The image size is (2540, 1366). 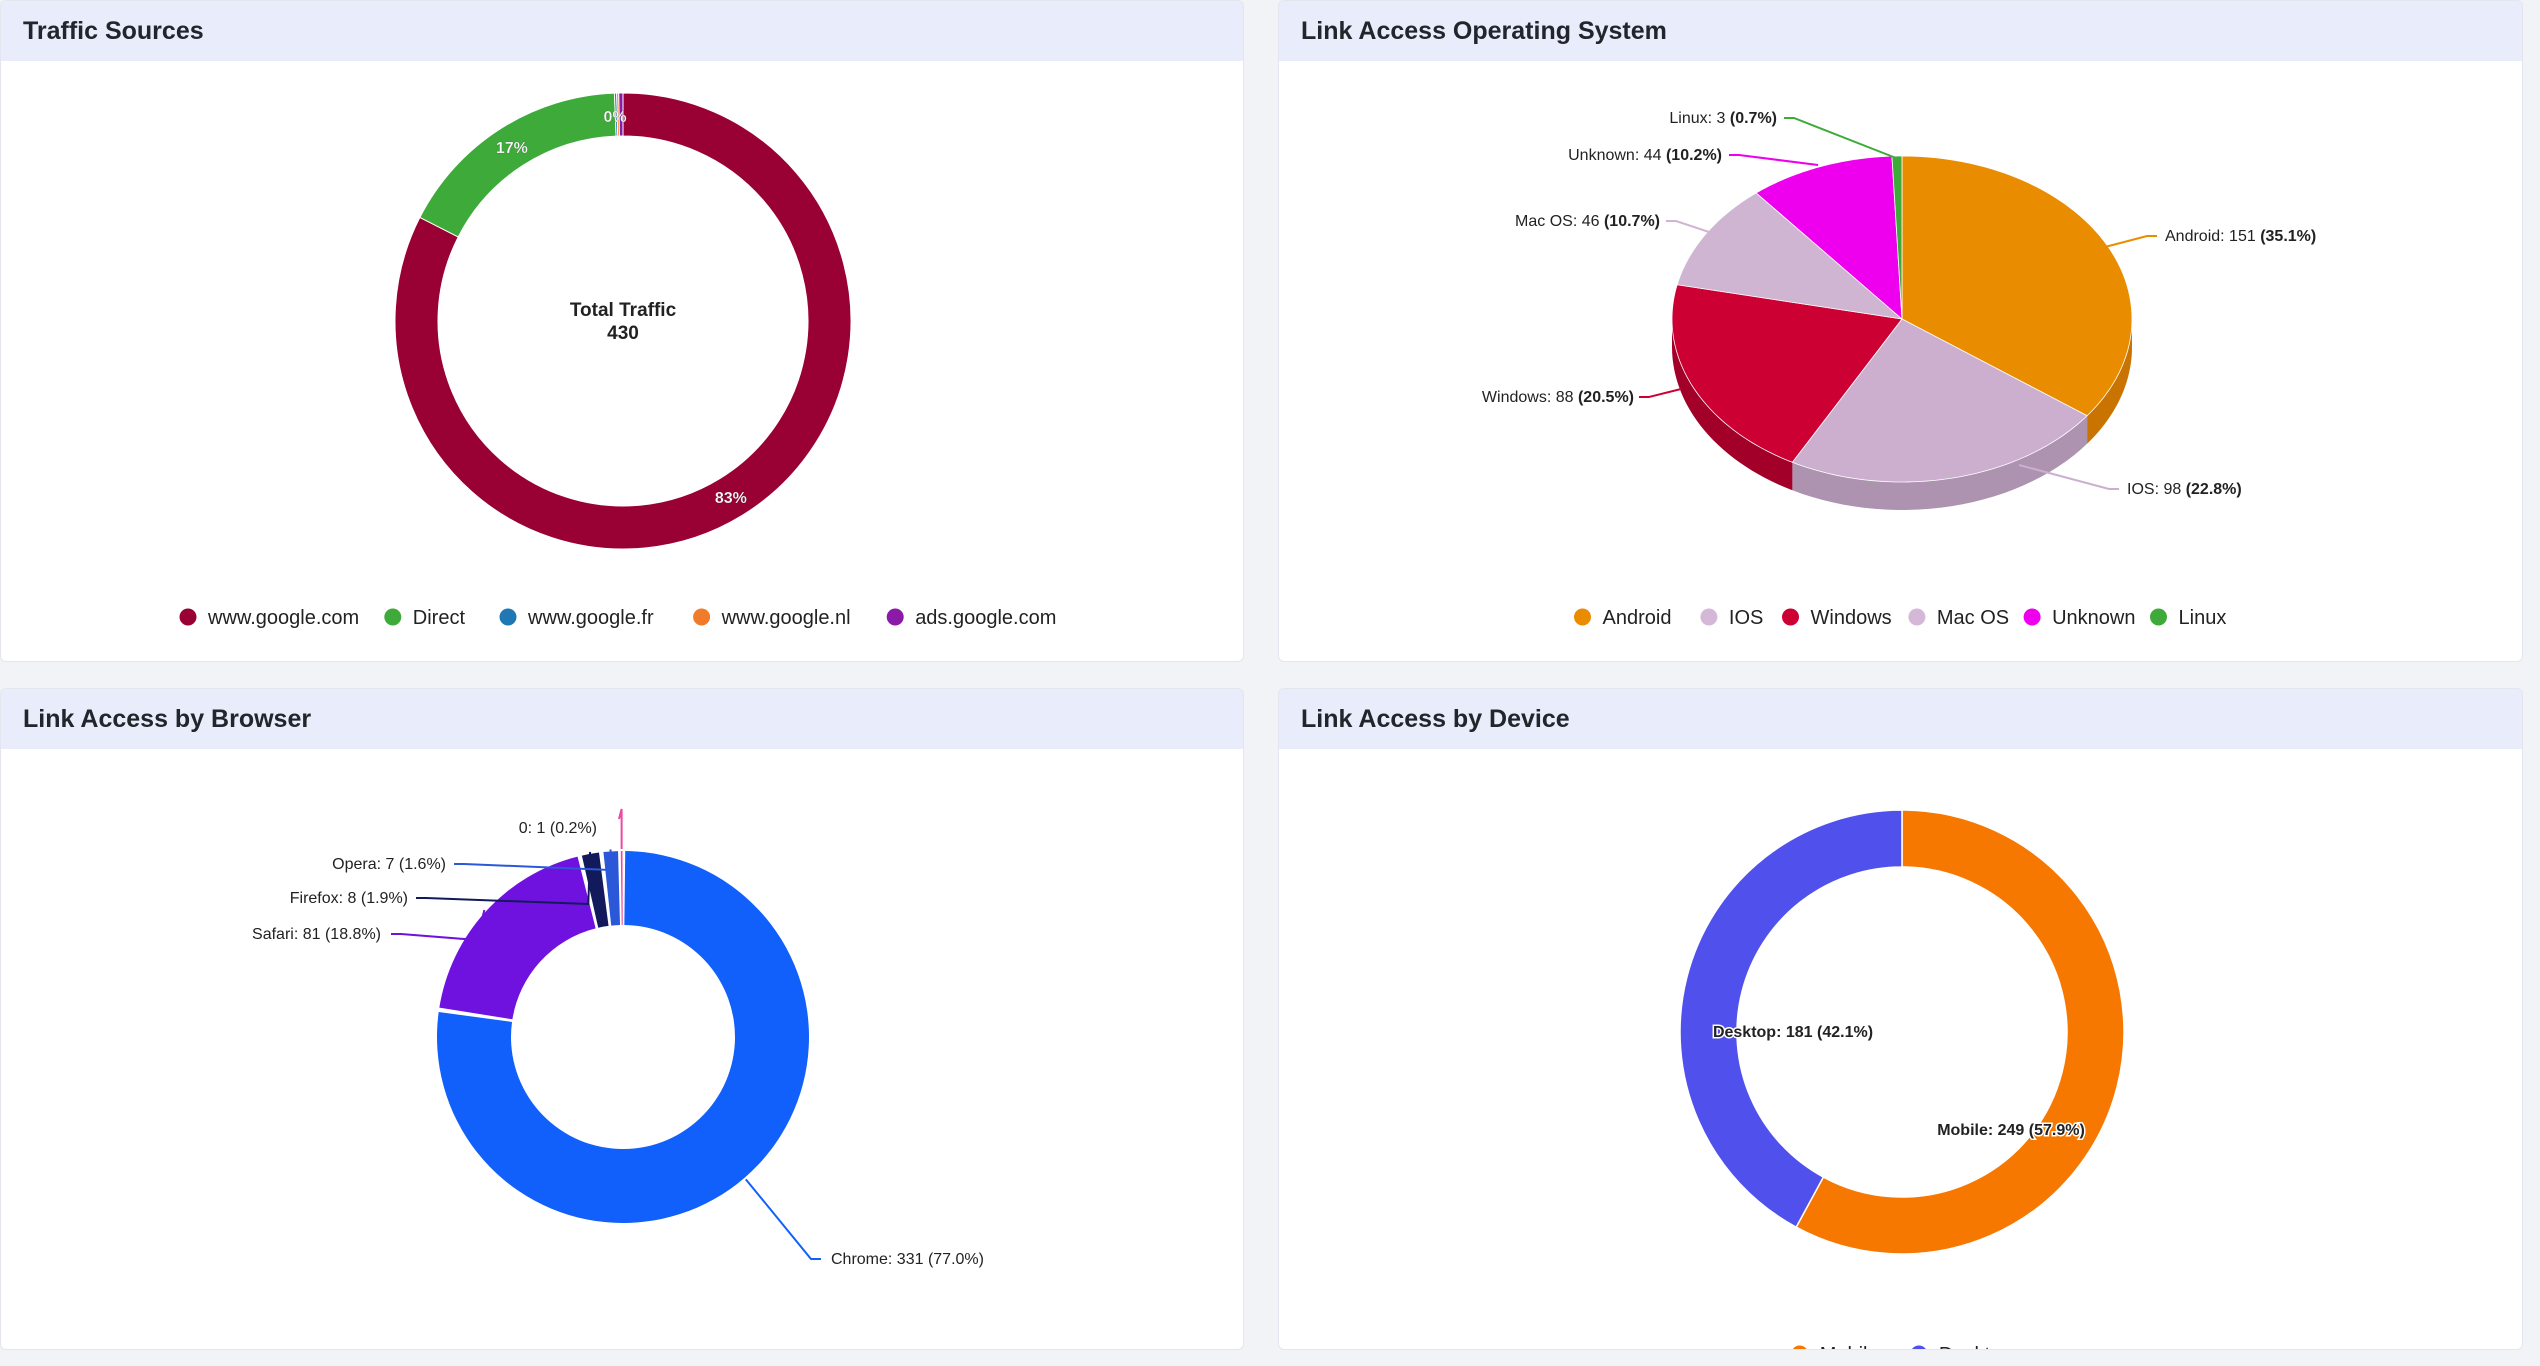 I want to click on leader-line-firefox, so click(x=504, y=878).